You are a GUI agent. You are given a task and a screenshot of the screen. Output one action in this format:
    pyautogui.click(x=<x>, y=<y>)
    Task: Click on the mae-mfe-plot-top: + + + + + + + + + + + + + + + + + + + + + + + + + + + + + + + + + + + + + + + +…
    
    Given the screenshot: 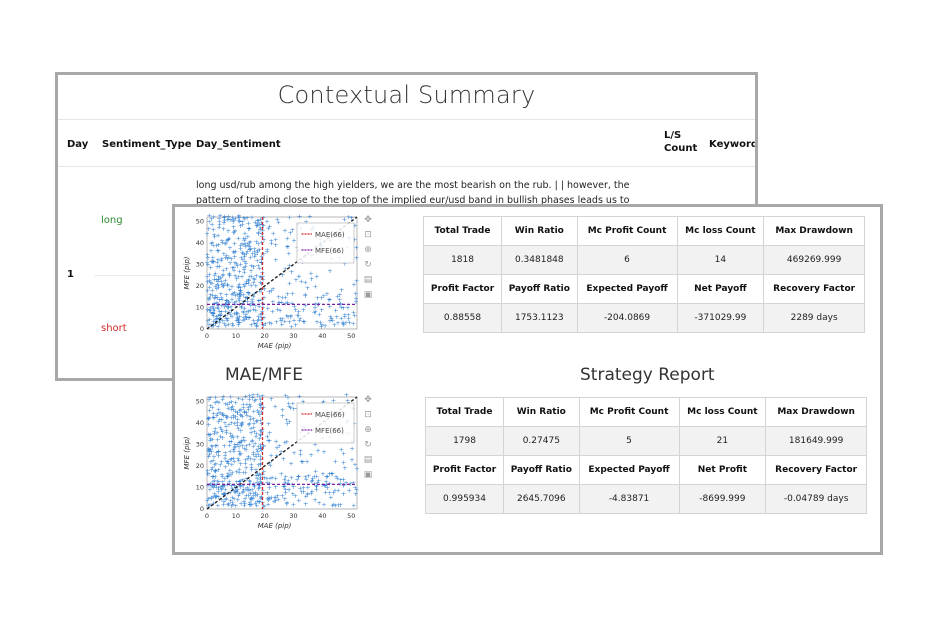 What is the action you would take?
    pyautogui.click(x=271, y=287)
    